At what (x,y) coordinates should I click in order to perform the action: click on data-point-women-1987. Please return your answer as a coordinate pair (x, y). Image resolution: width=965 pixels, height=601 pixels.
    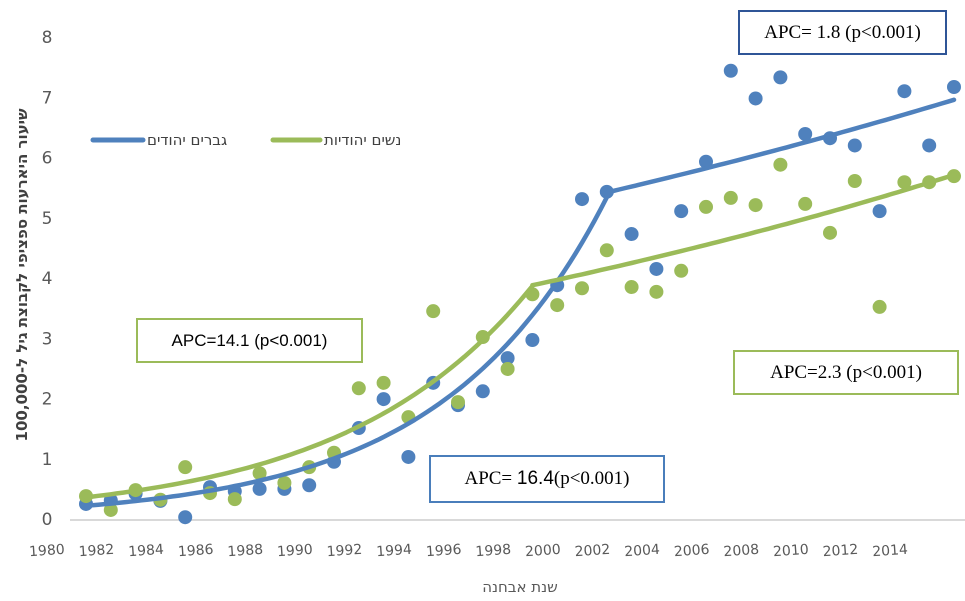
    Looking at the image, I should click on (234, 499).